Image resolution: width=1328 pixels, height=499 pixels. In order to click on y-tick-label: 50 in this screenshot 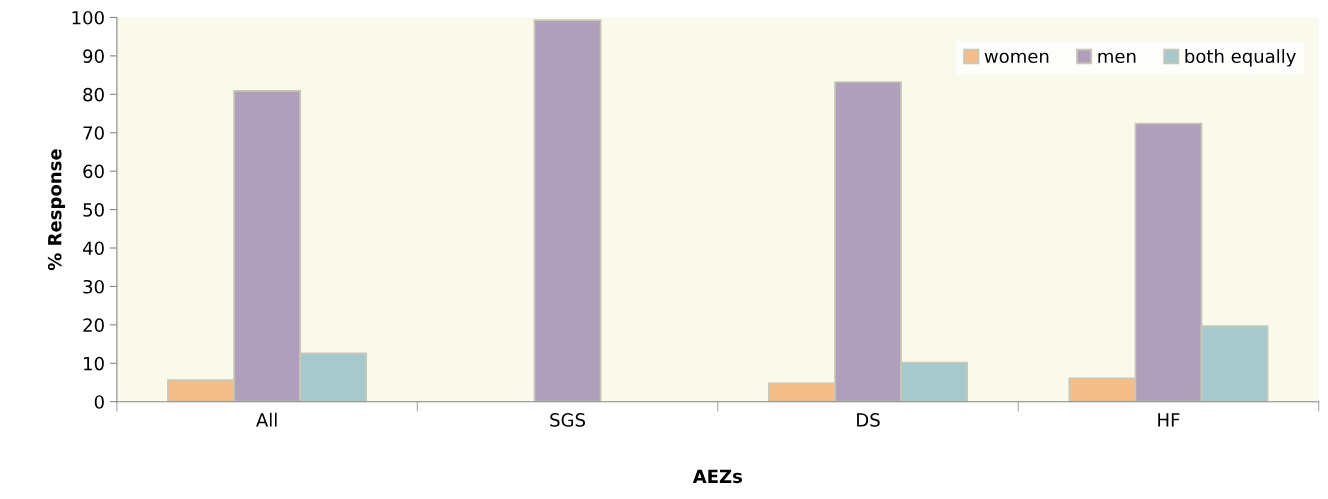, I will do `click(93, 210)`.